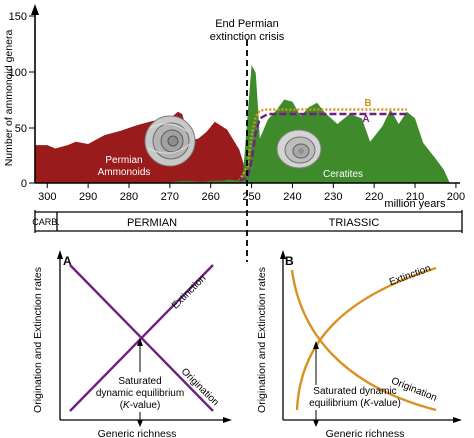 Image resolution: width=474 pixels, height=438 pixels. What do you see at coordinates (67, 261) in the screenshot?
I see `panel-a-letter: A` at bounding box center [67, 261].